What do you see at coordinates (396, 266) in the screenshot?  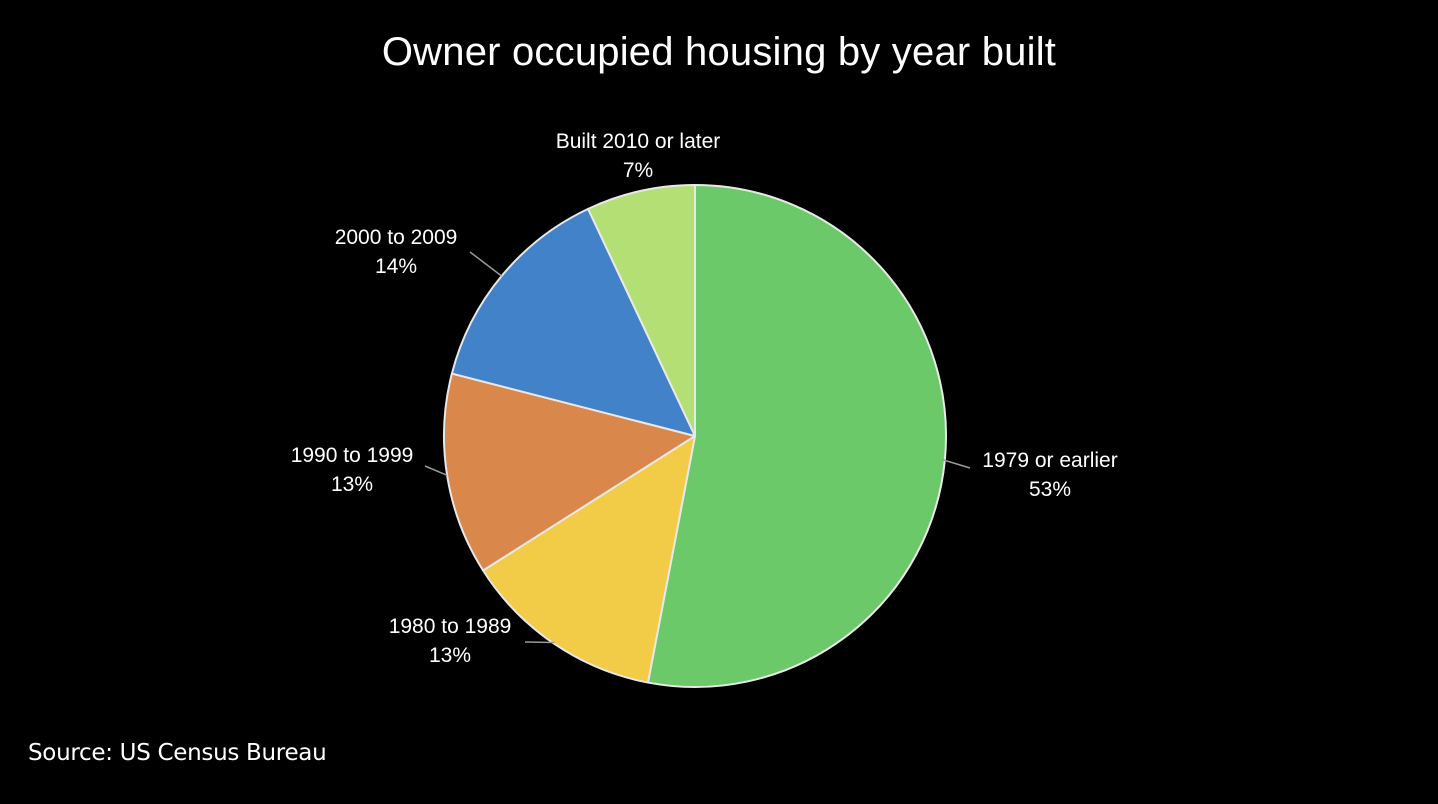 I see `slice-value-label-4: 14%` at bounding box center [396, 266].